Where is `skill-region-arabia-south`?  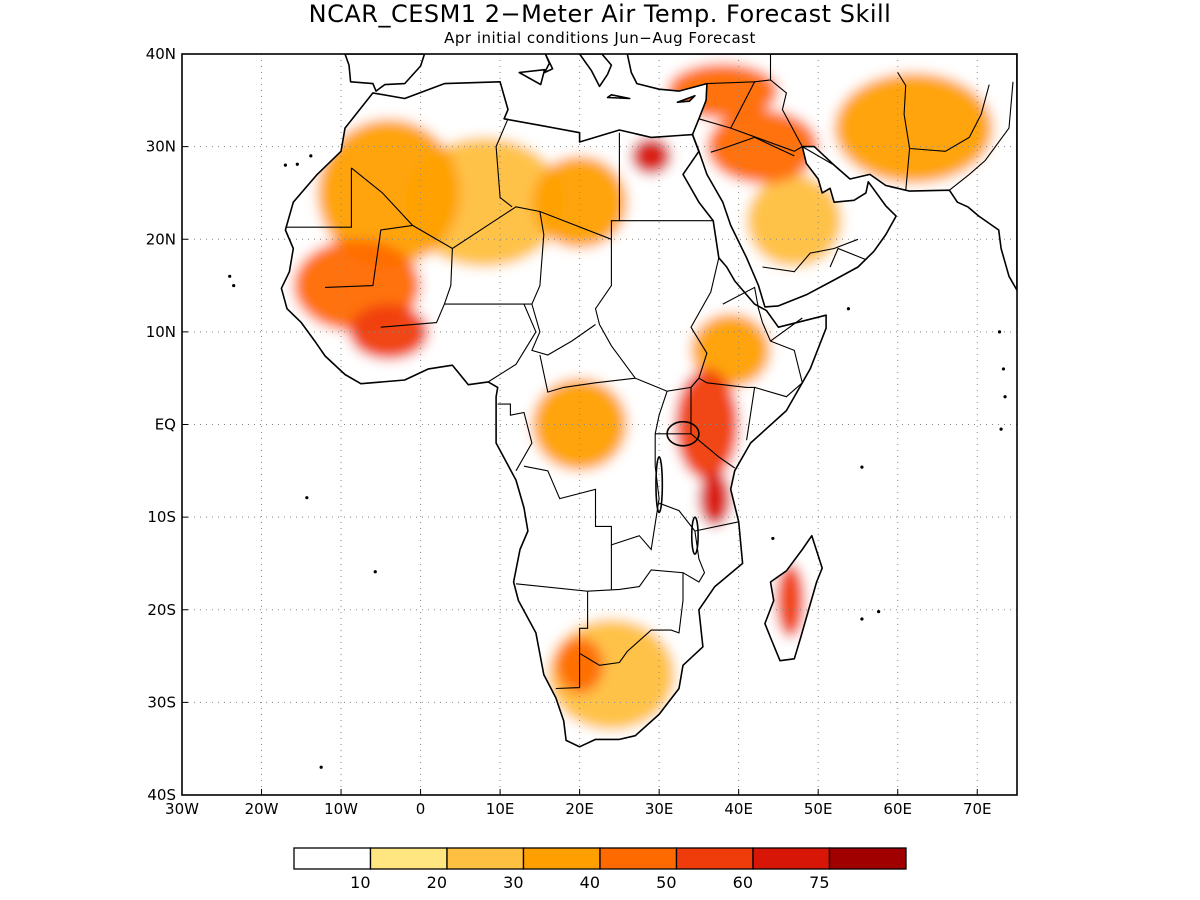
skill-region-arabia-south is located at coordinates (794, 221).